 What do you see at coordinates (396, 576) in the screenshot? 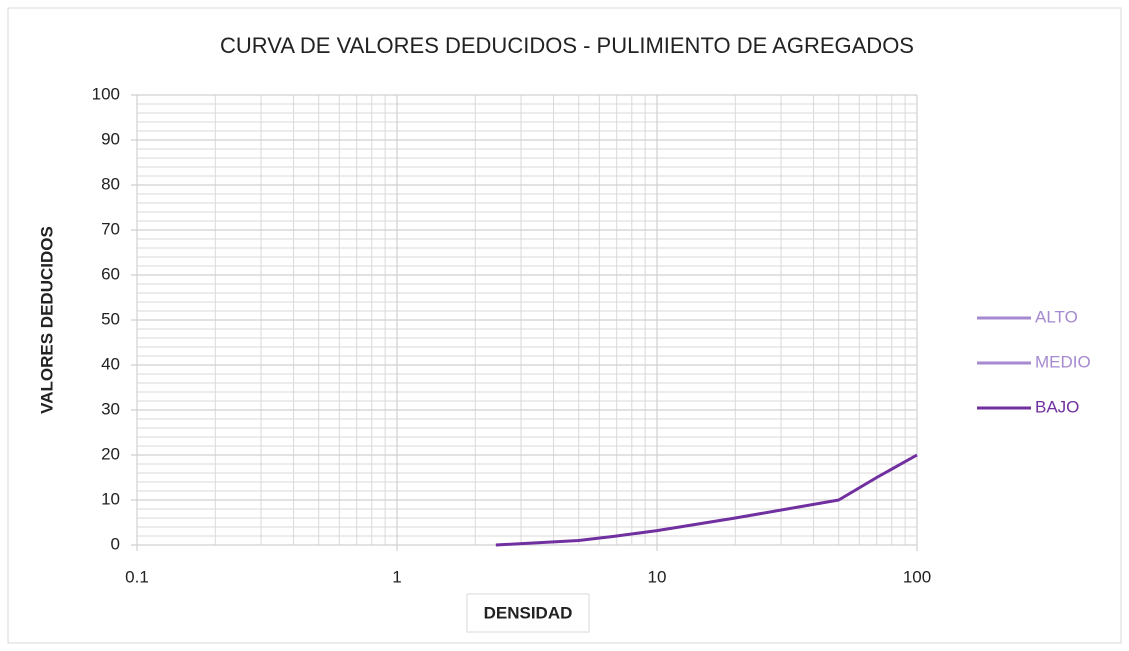
I see `x-tick-label: 1` at bounding box center [396, 576].